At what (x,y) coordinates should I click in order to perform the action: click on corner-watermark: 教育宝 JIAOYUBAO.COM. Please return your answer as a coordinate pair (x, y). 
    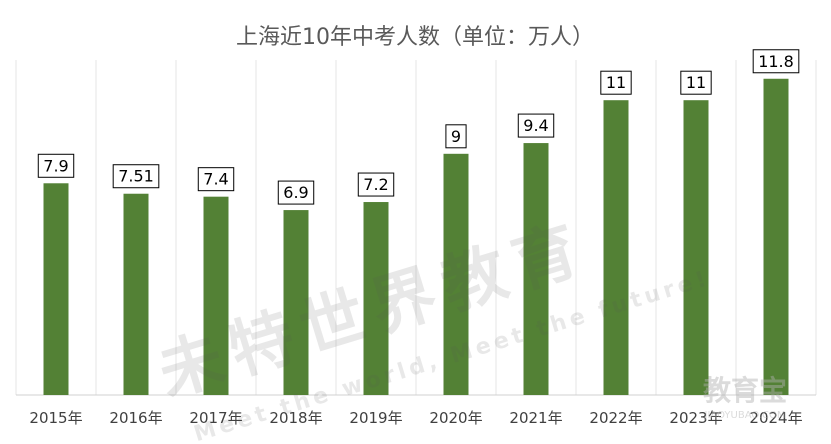
    Looking at the image, I should click on (745, 397).